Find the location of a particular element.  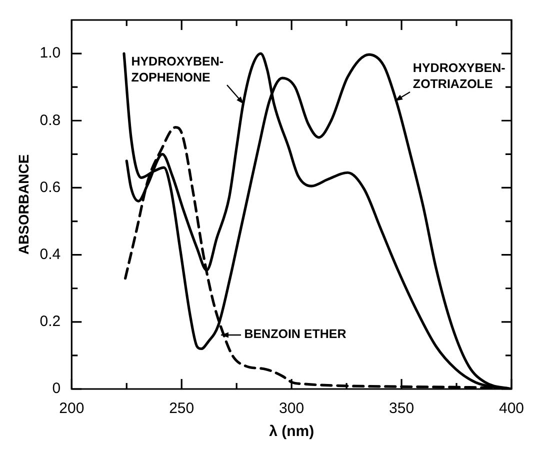

x-tick-label: 400 is located at coordinates (511, 409).